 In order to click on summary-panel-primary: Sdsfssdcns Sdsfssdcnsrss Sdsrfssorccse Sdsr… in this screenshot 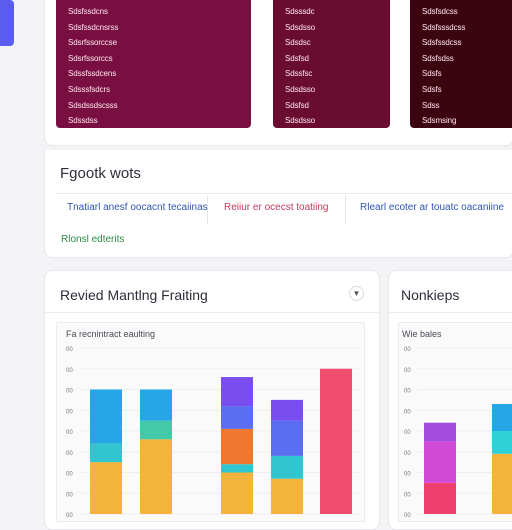, I will do `click(153, 64)`.